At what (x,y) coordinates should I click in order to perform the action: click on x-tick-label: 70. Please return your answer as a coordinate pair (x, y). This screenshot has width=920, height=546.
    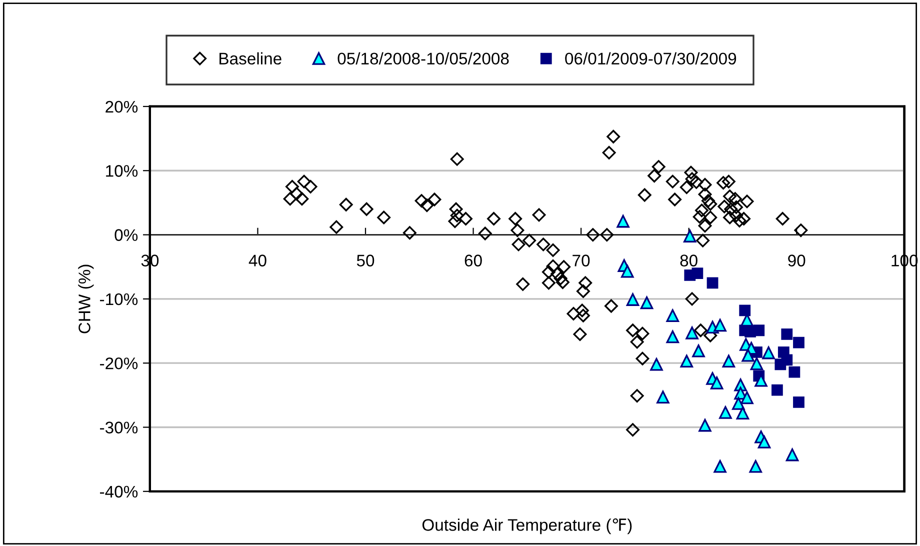
    Looking at the image, I should click on (581, 260).